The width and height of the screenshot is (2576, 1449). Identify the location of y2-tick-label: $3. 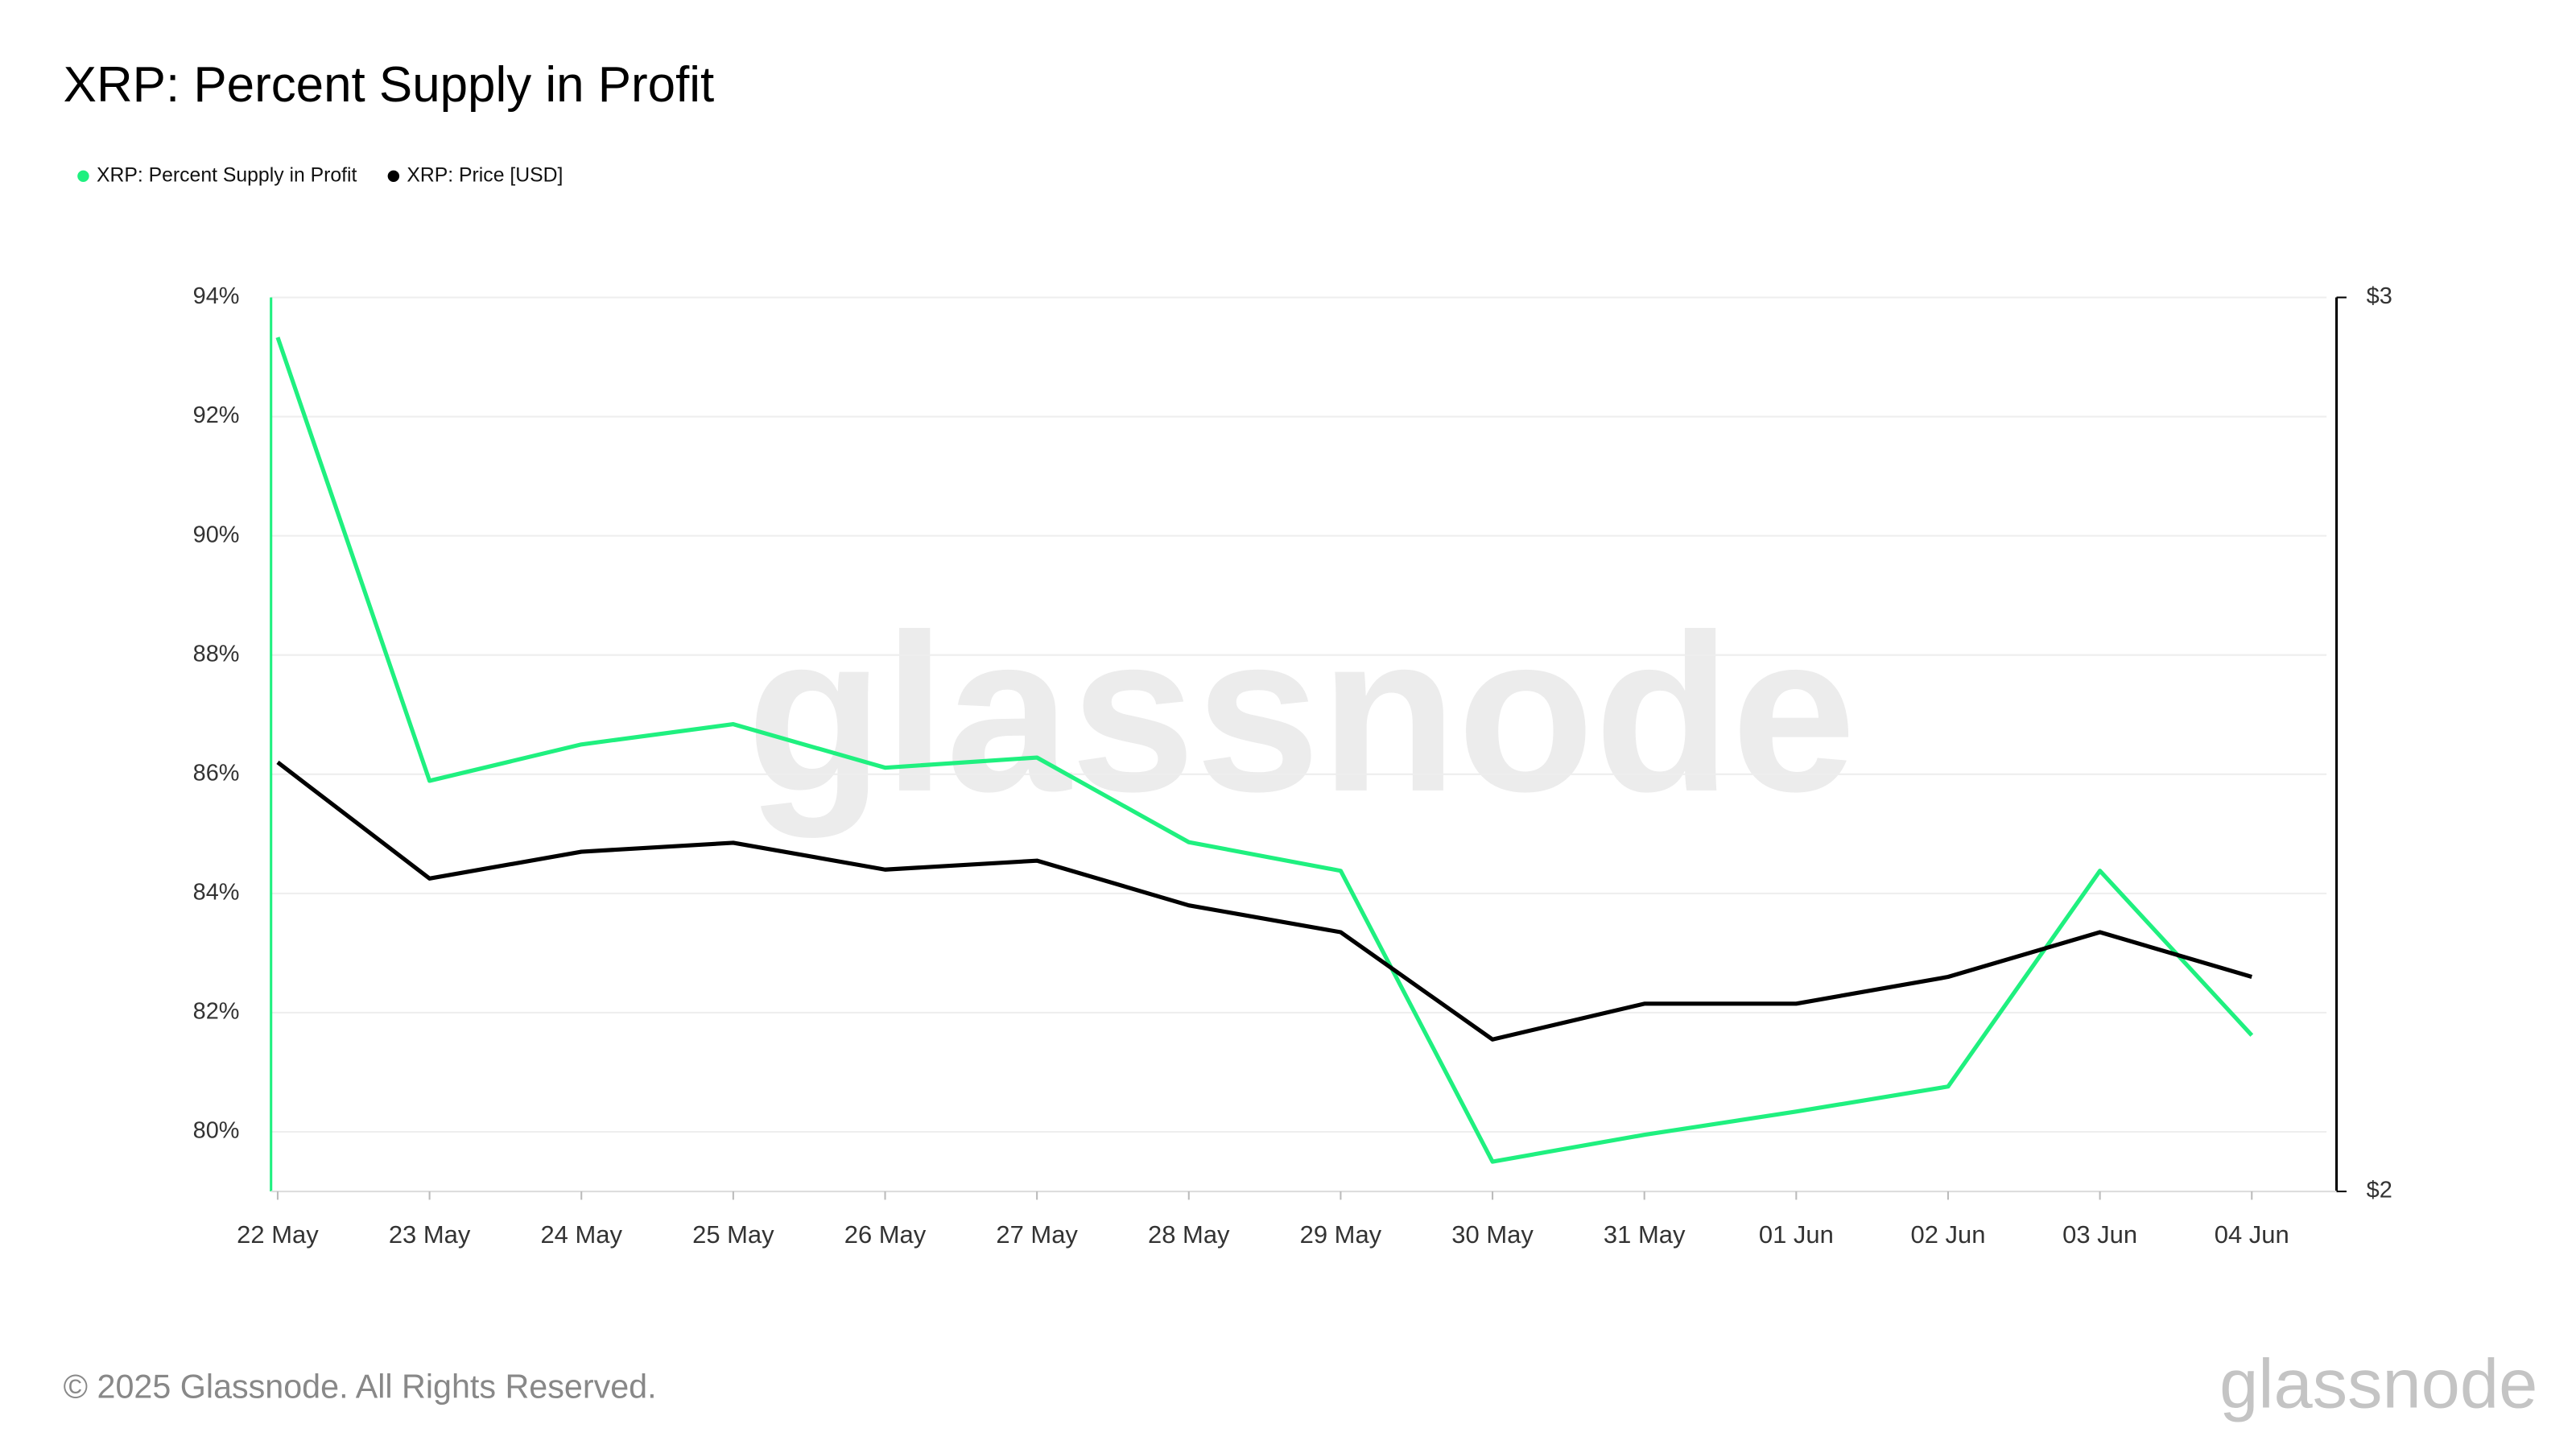
(2379, 296).